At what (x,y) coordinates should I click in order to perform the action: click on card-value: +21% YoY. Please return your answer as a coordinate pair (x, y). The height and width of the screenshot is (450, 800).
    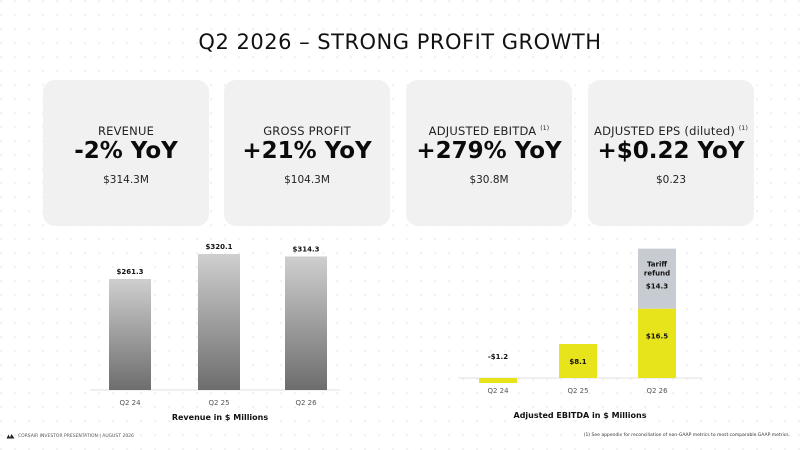
    Looking at the image, I should click on (307, 151).